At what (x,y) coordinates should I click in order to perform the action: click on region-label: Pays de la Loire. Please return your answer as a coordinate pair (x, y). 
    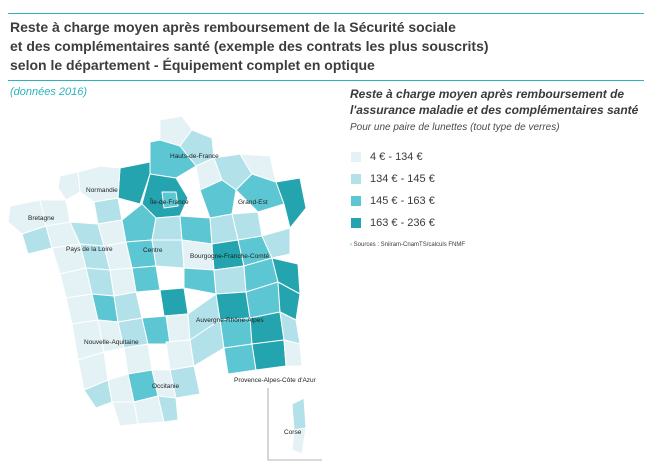
    Looking at the image, I should click on (89, 249).